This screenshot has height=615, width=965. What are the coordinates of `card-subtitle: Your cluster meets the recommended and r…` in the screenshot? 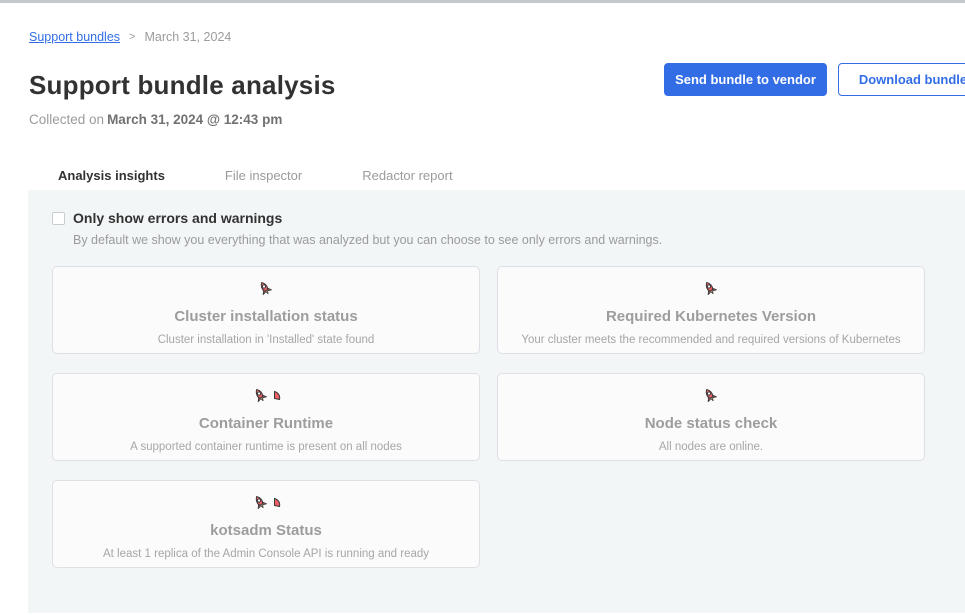 It's located at (711, 340).